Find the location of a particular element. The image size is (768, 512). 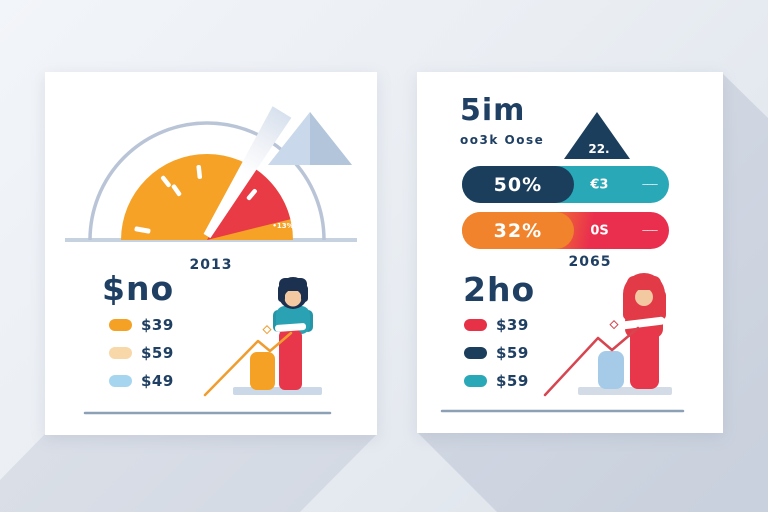

progress-bar-red: 32% 0S ——— is located at coordinates (565, 230).